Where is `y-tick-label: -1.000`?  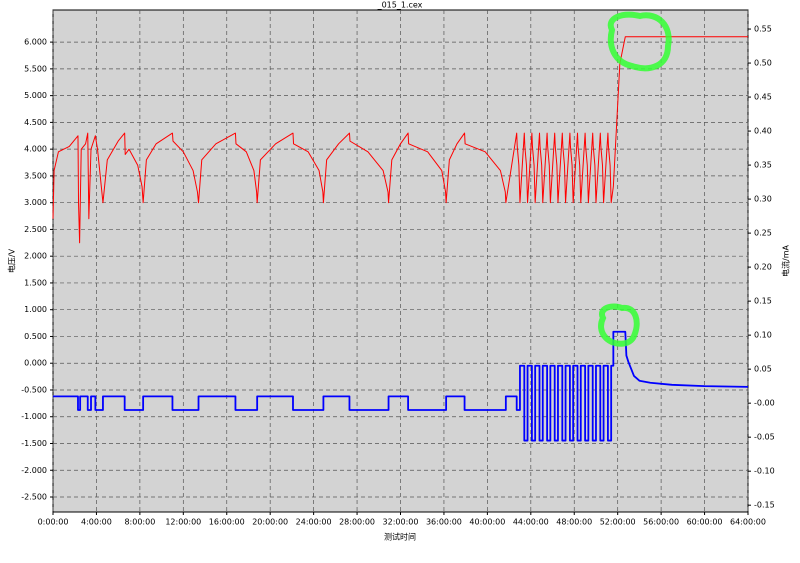
y-tick-label: -1.000 is located at coordinates (34, 416).